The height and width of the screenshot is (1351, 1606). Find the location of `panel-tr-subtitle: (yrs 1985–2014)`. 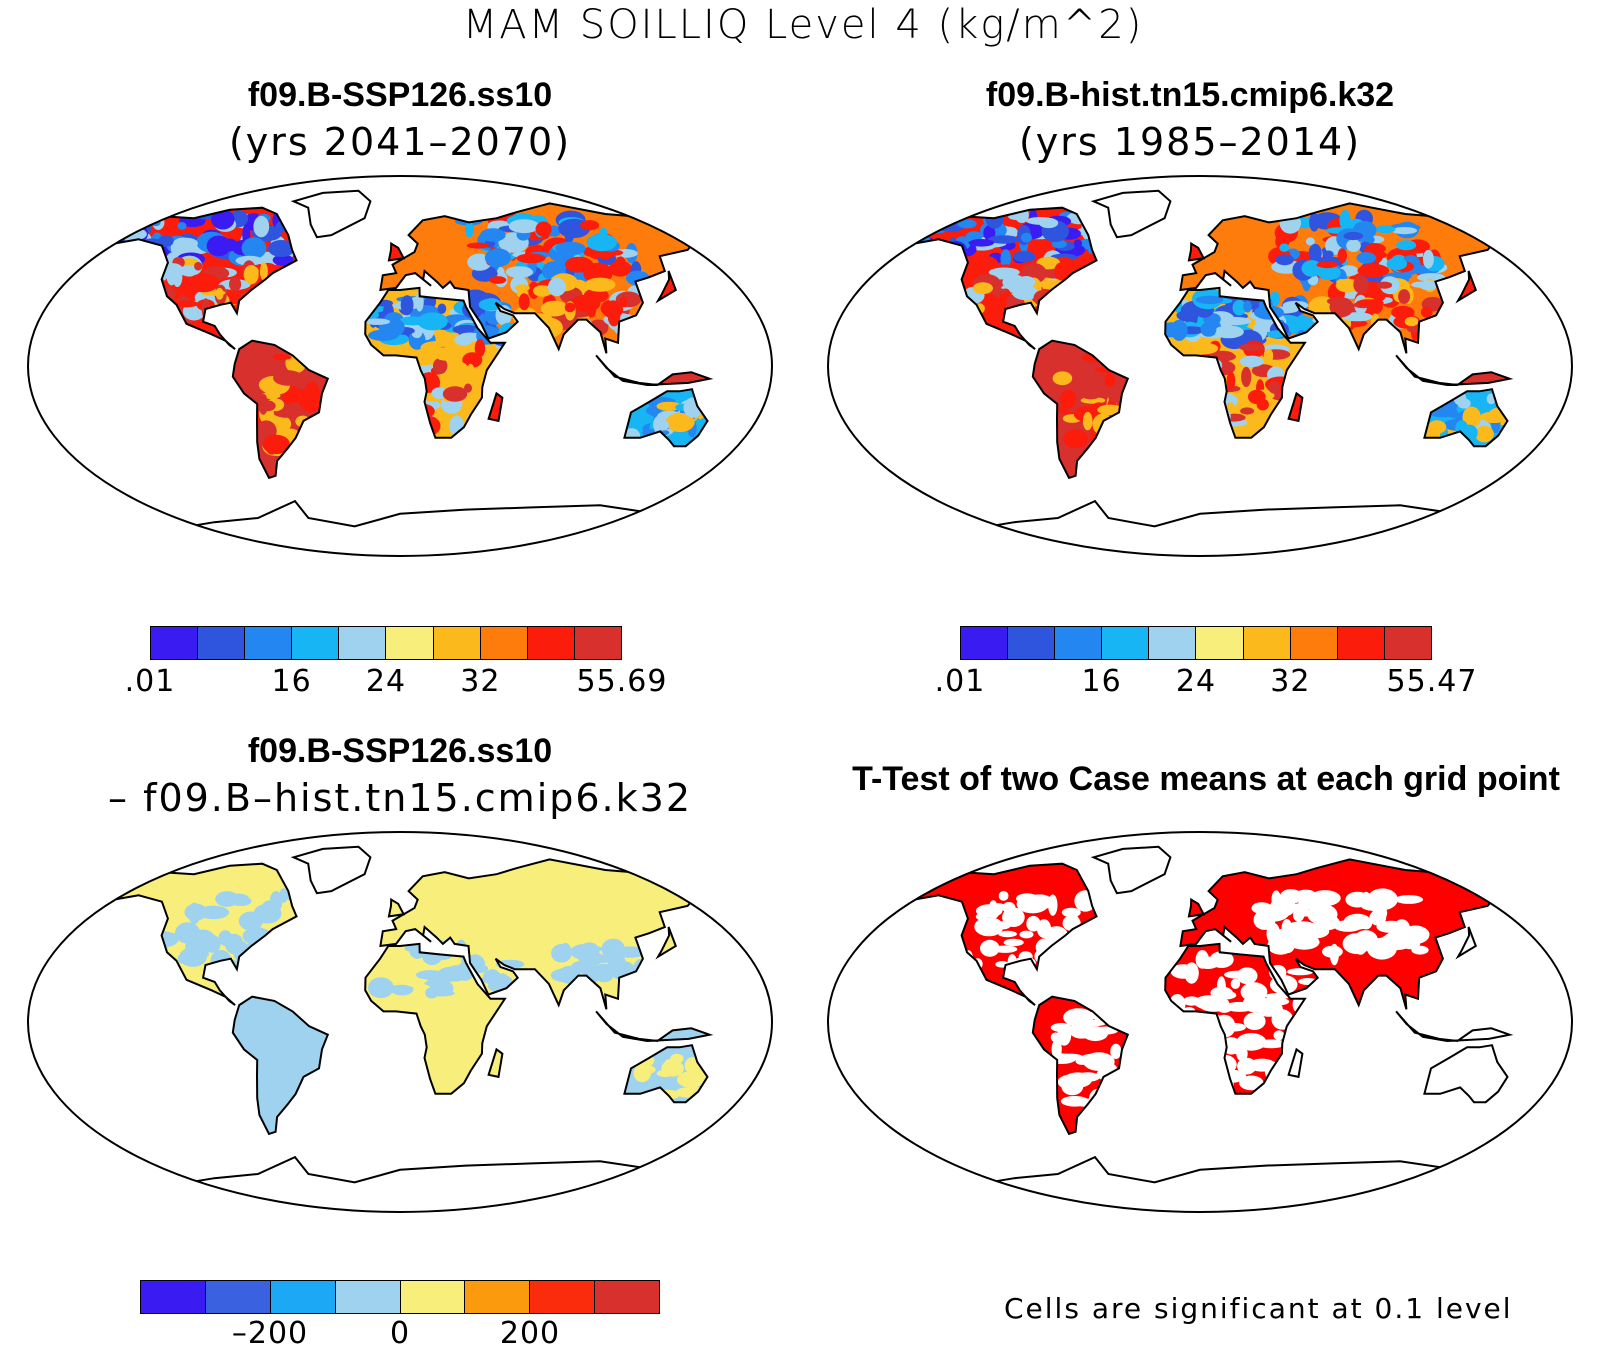

panel-tr-subtitle: (yrs 1985–2014) is located at coordinates (1190, 142).